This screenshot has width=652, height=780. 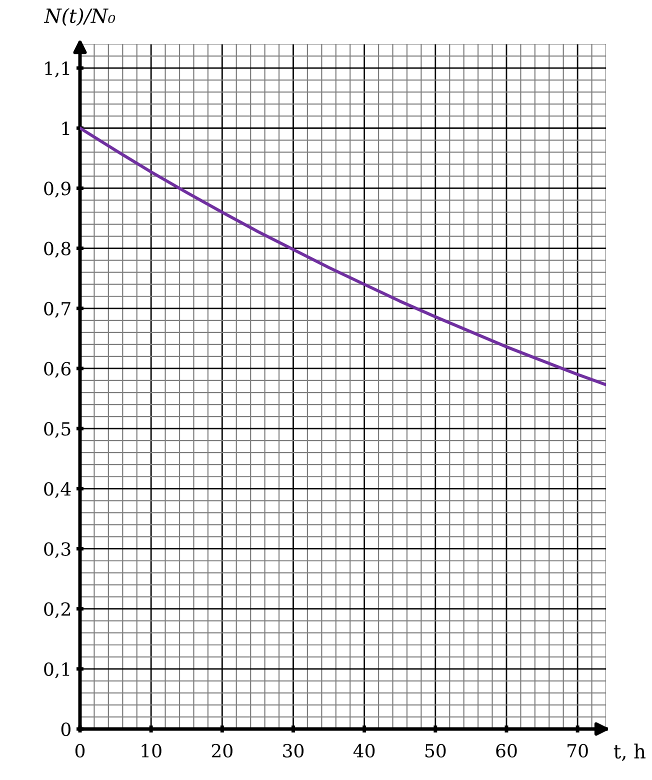 What do you see at coordinates (57, 250) in the screenshot?
I see `y-tick-label: 0,8` at bounding box center [57, 250].